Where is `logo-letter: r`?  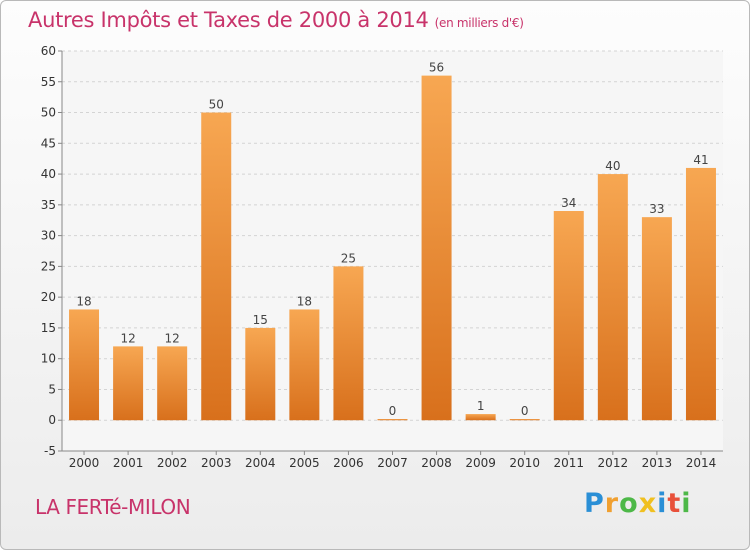 logo-letter: r is located at coordinates (612, 503).